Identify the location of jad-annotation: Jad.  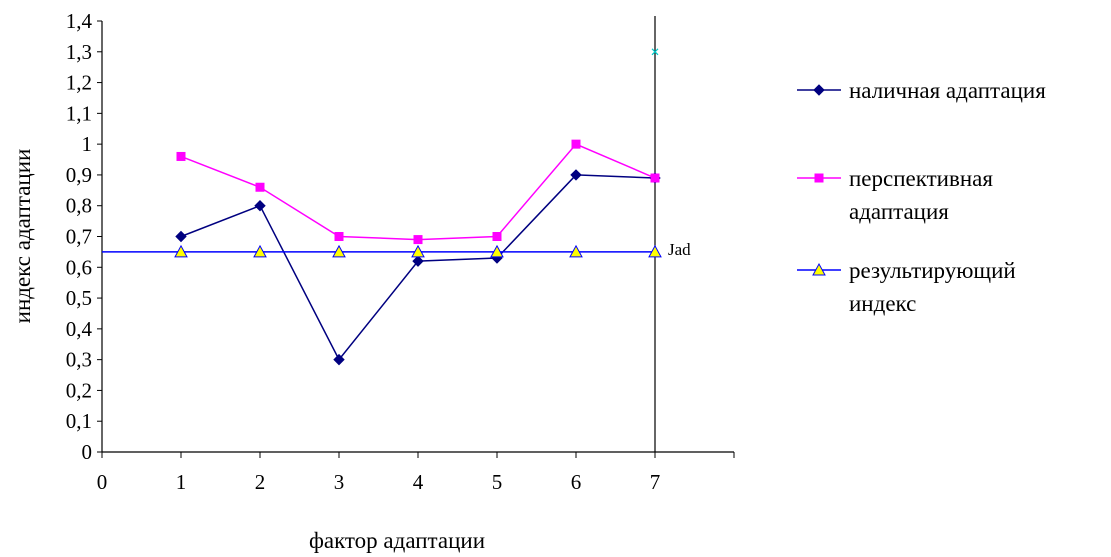
(679, 249).